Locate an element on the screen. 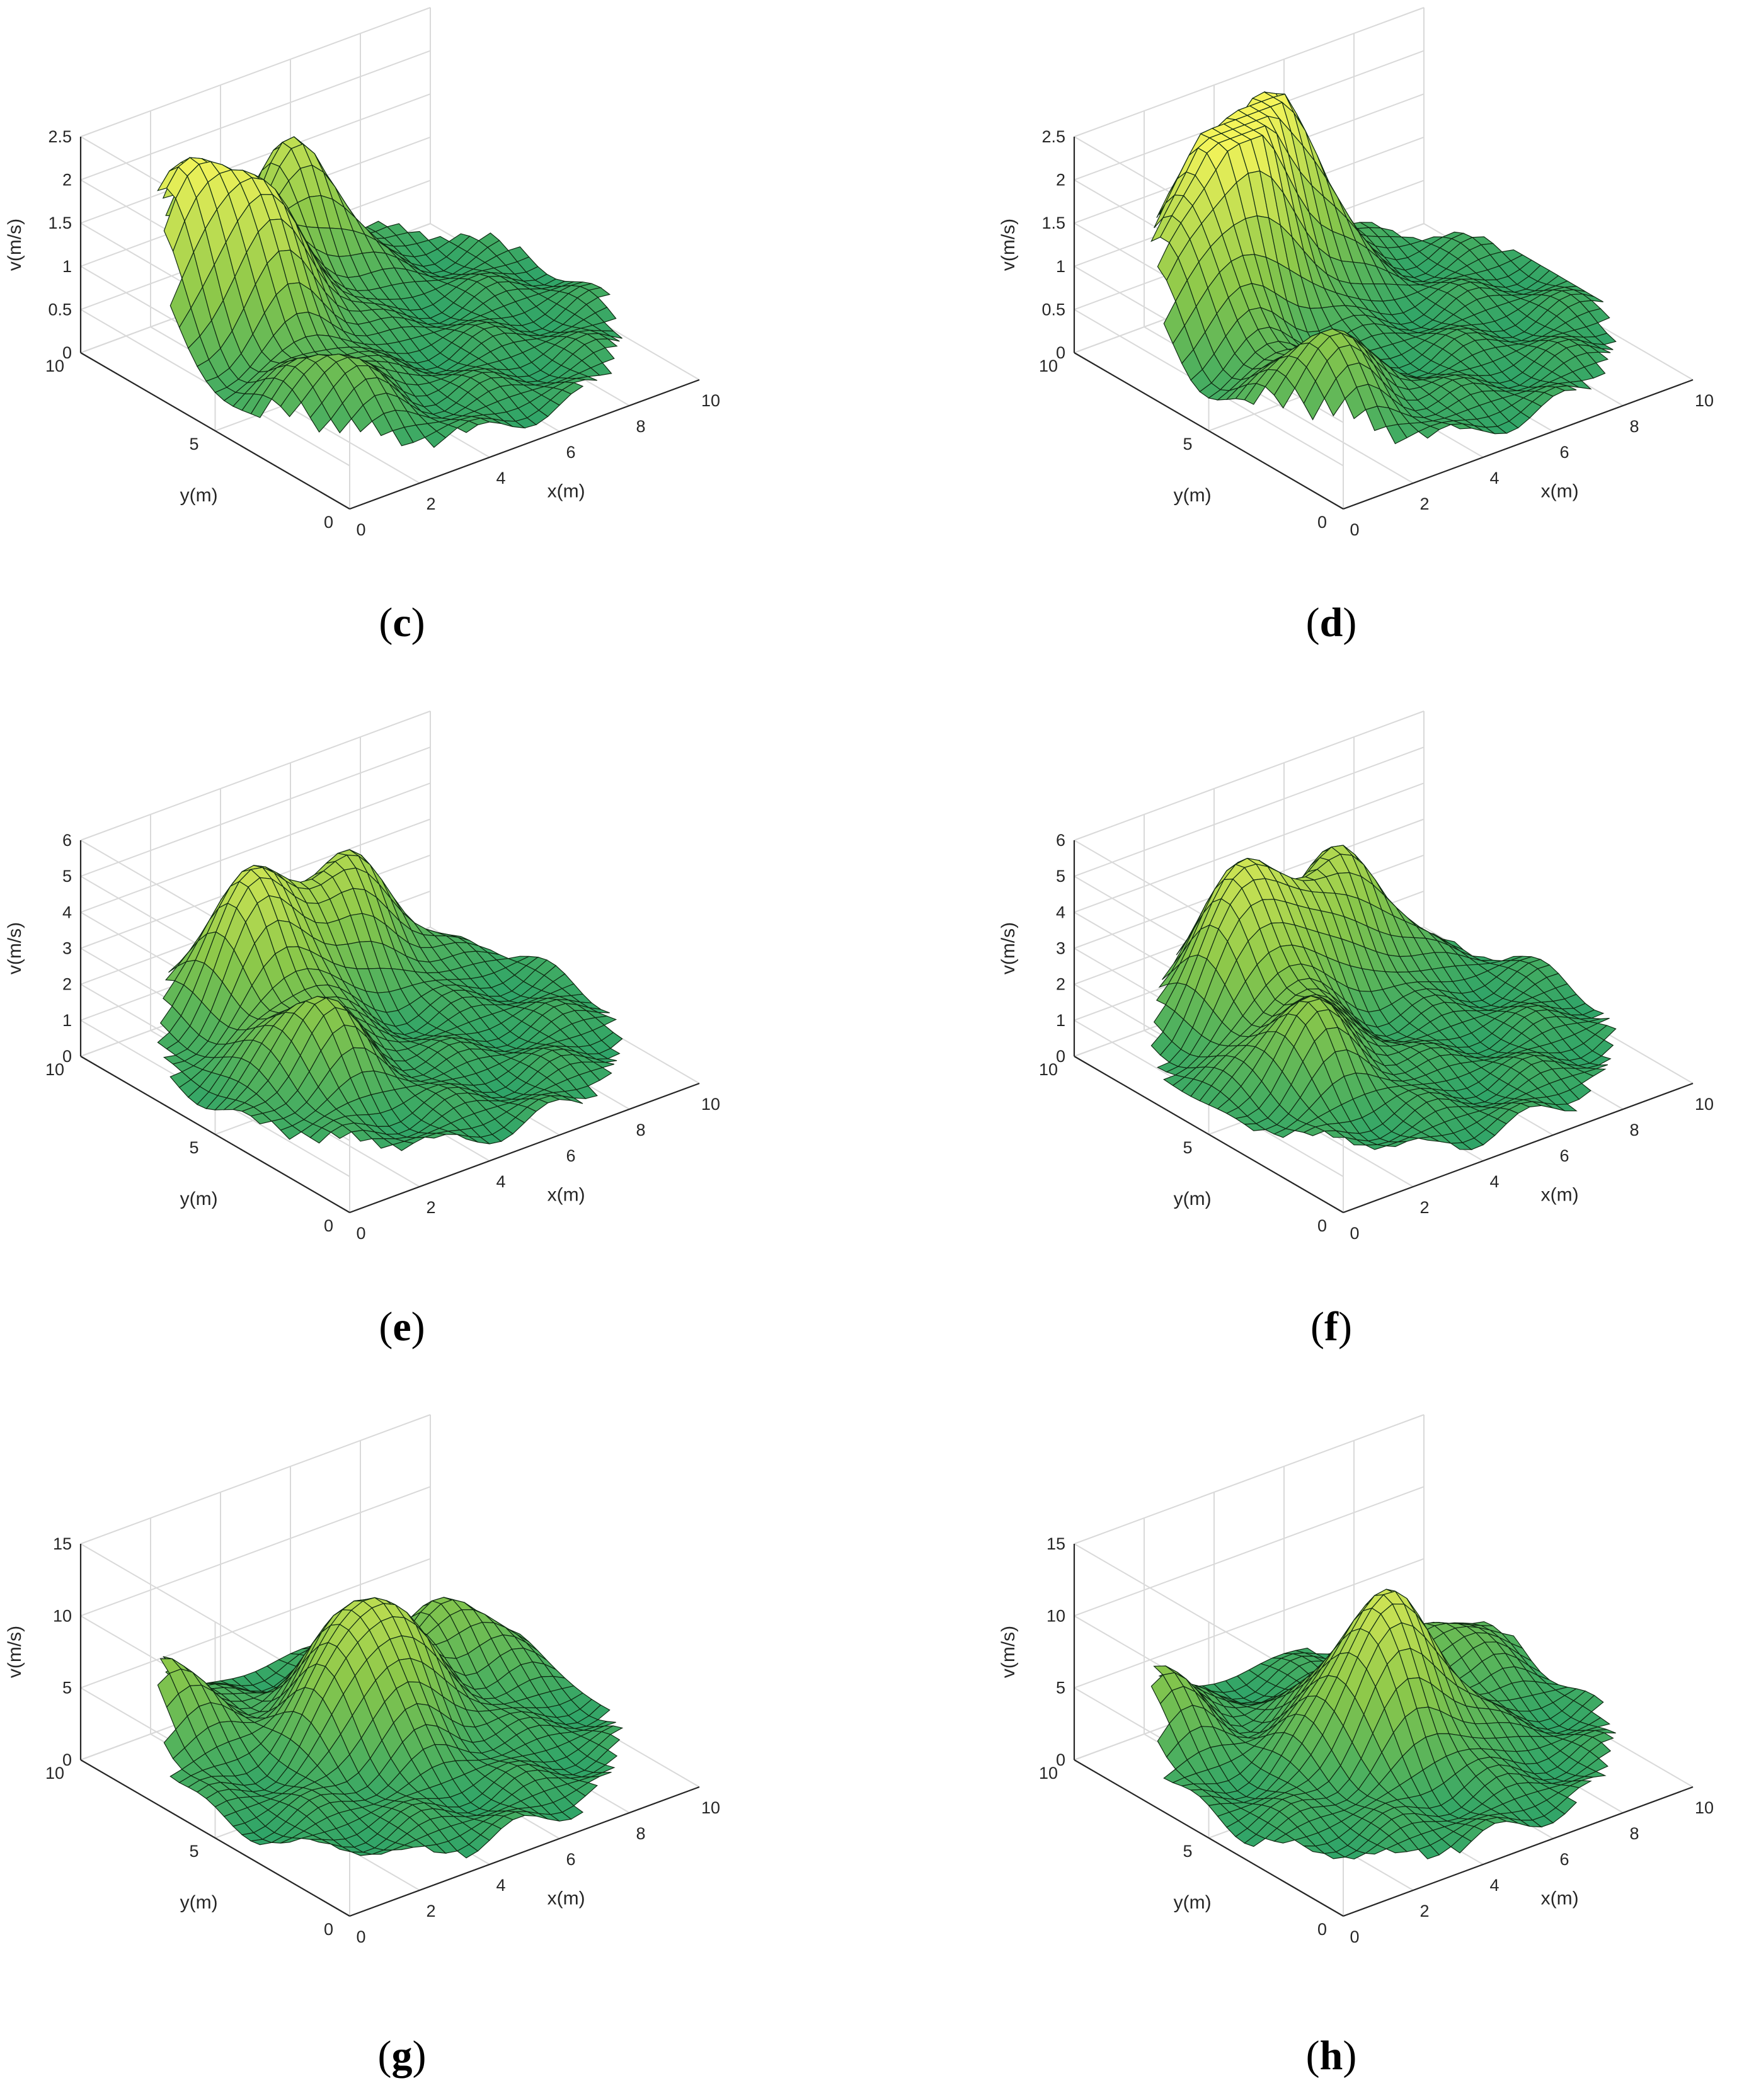  x-tick-label: 10 is located at coordinates (1704, 401).